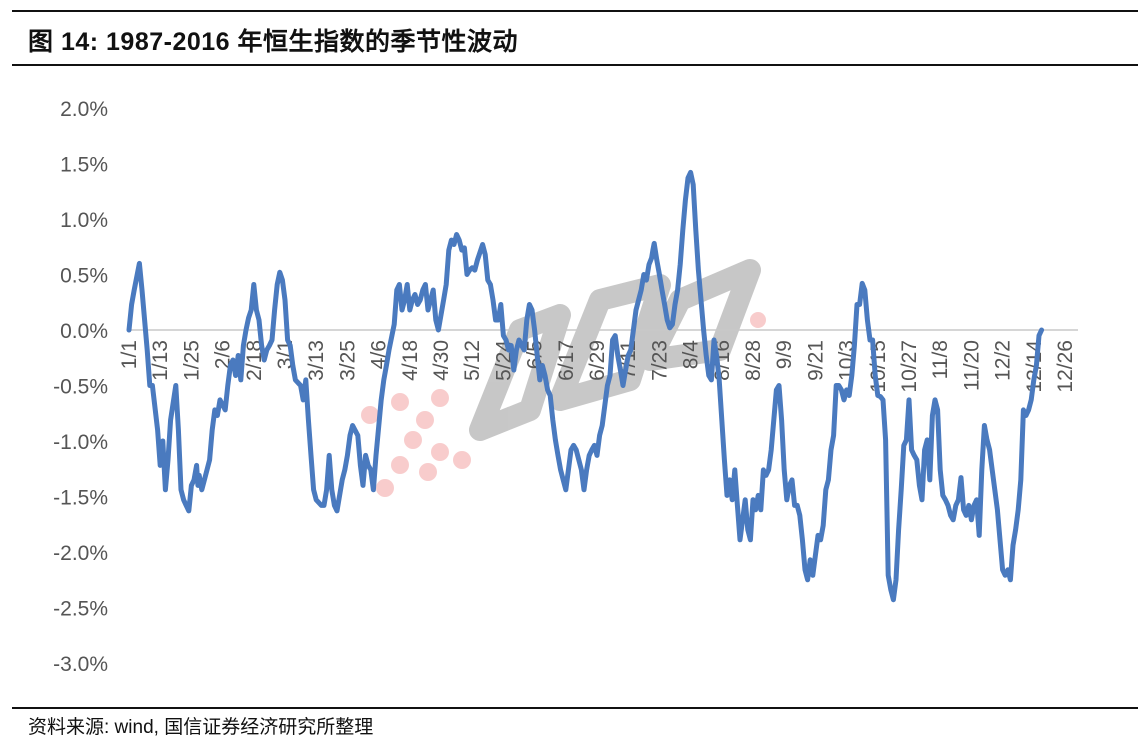 The width and height of the screenshot is (1138, 746). Describe the element at coordinates (191, 360) in the screenshot. I see `x-tick-label: 1/25` at that location.